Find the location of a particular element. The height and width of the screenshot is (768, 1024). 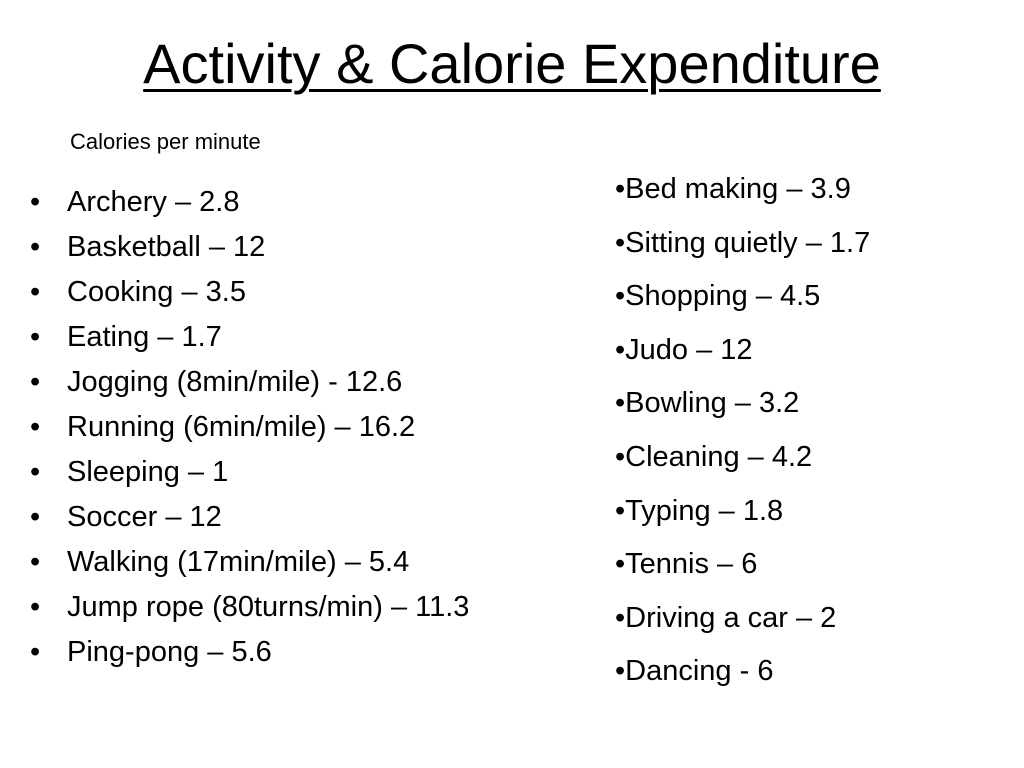

list-item: •Dancing - 6 is located at coordinates (694, 671).